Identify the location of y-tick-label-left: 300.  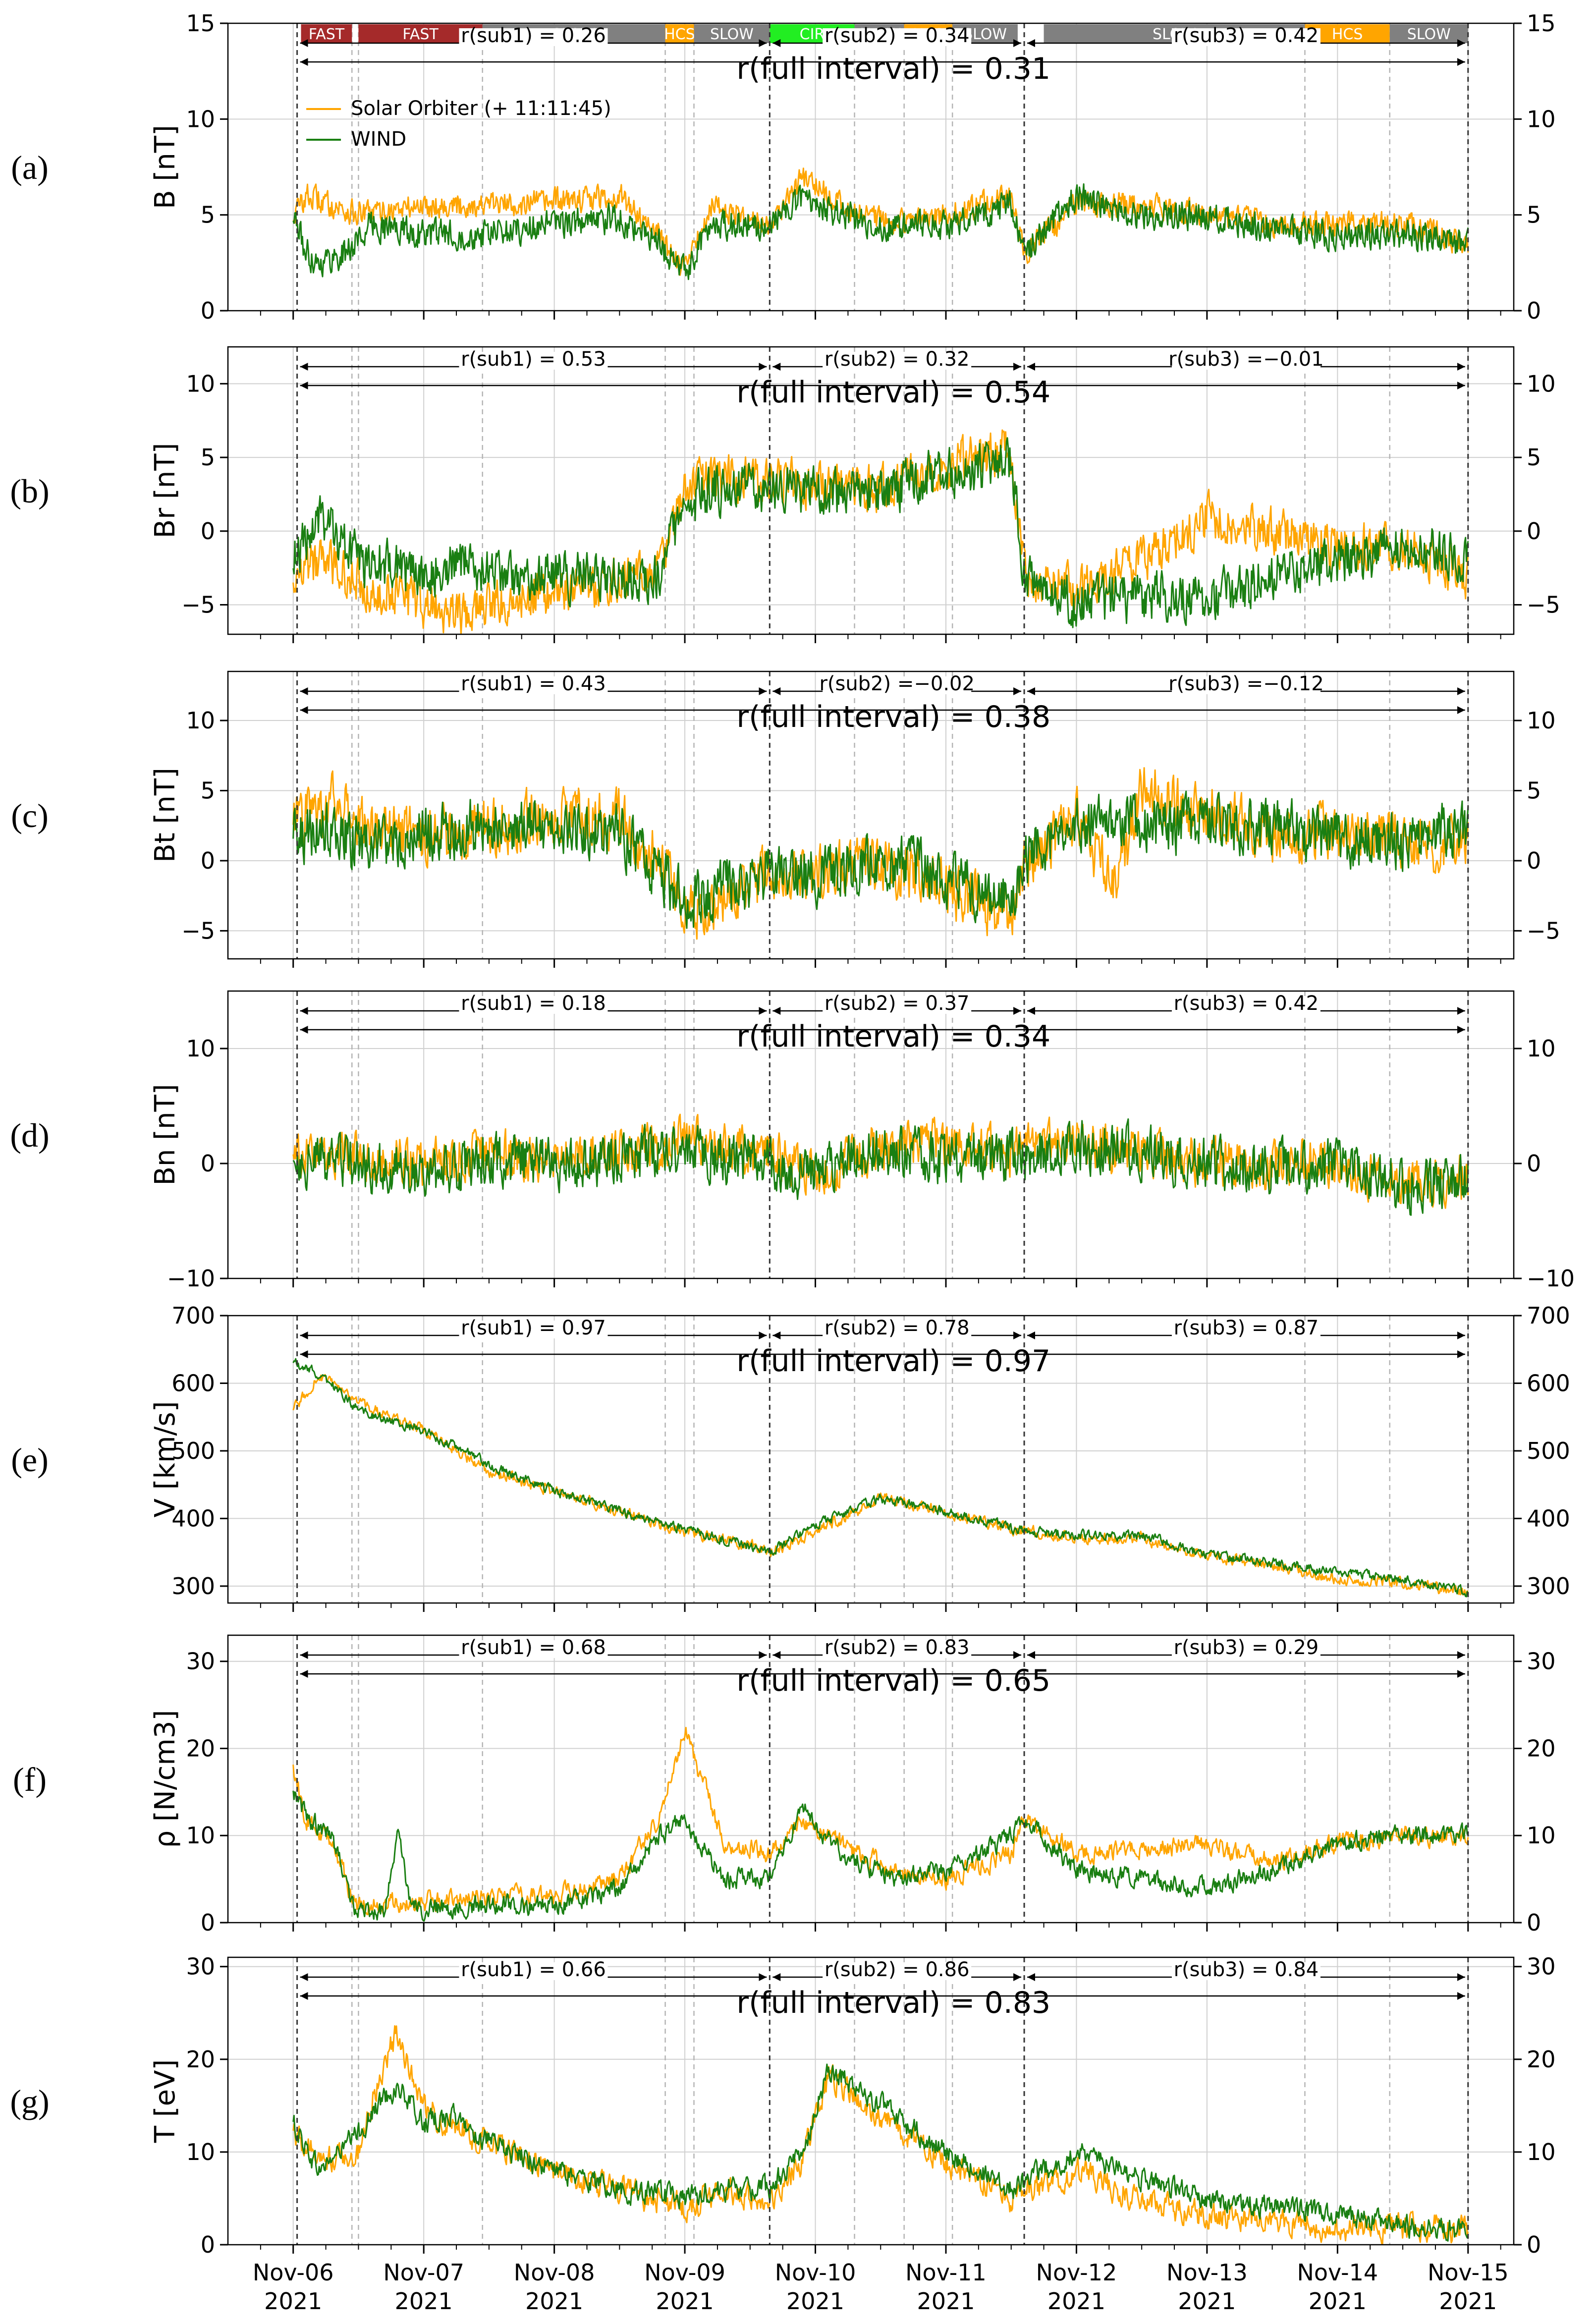
(193, 1586).